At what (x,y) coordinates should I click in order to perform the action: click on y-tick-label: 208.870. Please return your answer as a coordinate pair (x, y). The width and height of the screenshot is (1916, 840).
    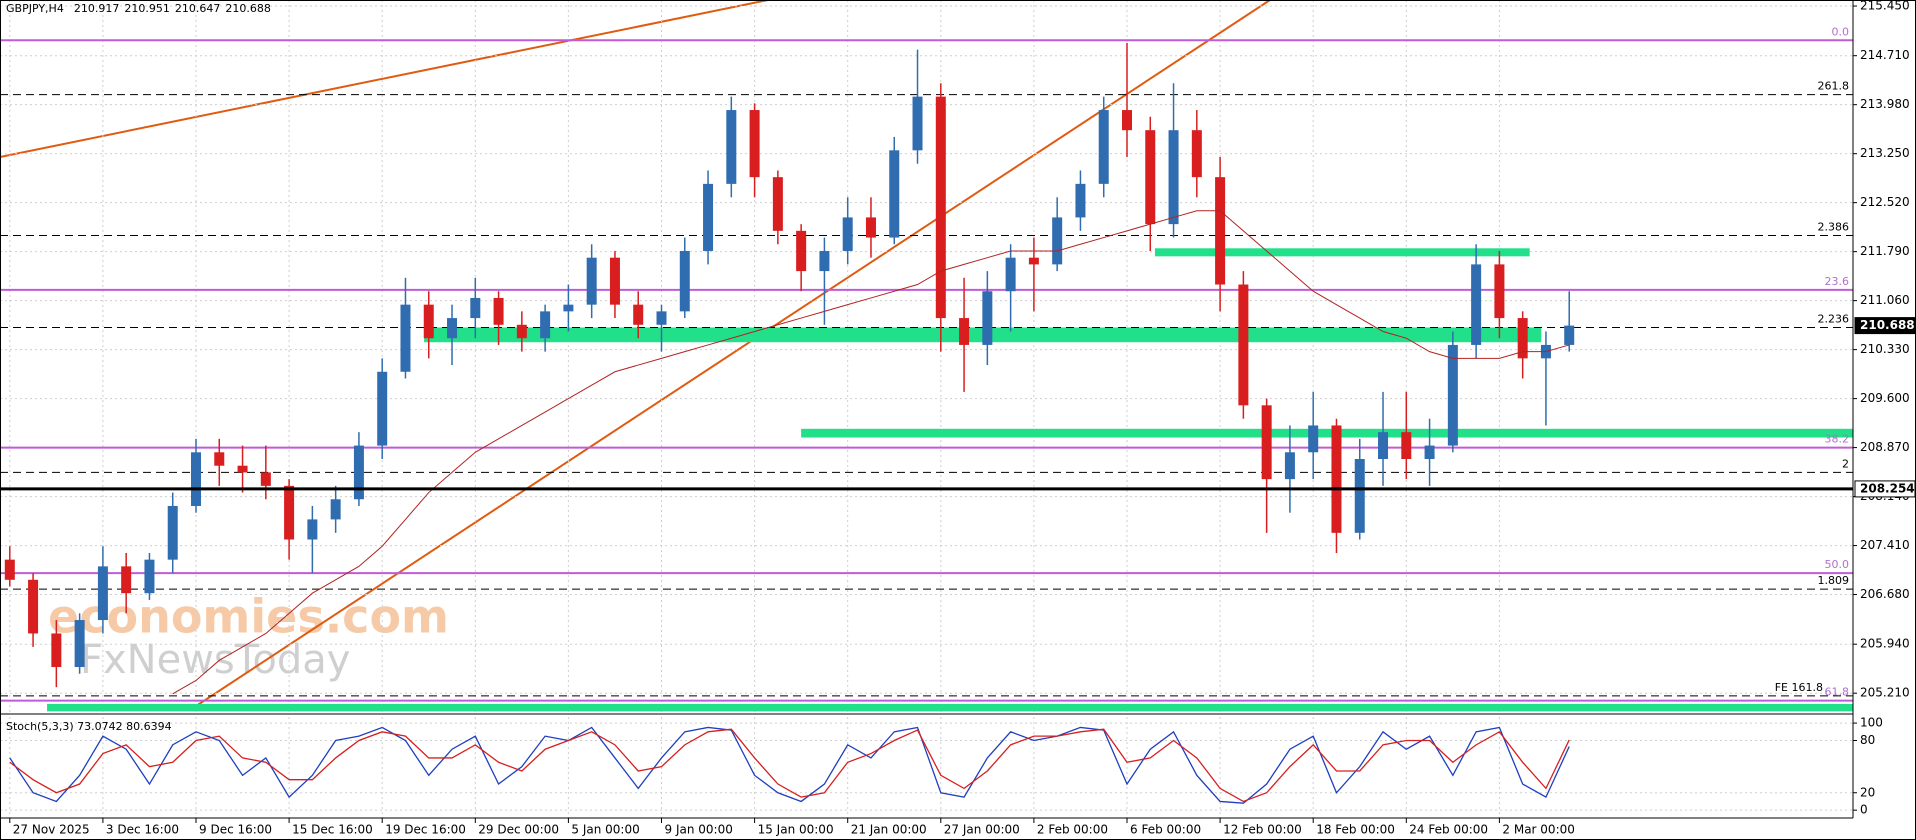
    Looking at the image, I should click on (1885, 447).